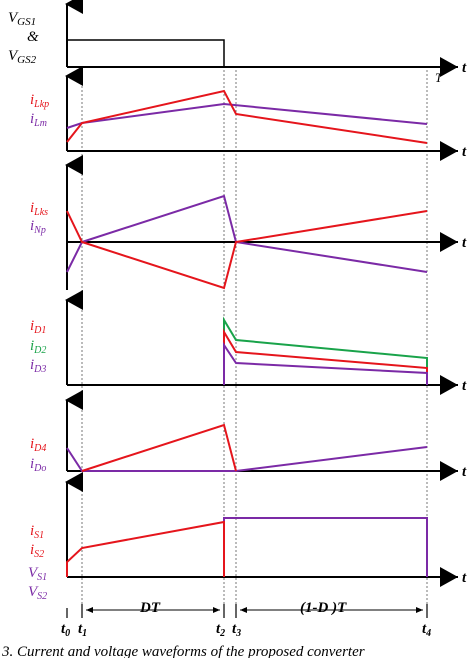  Describe the element at coordinates (464, 243) in the screenshot. I see `panel3-t-label: t` at that location.